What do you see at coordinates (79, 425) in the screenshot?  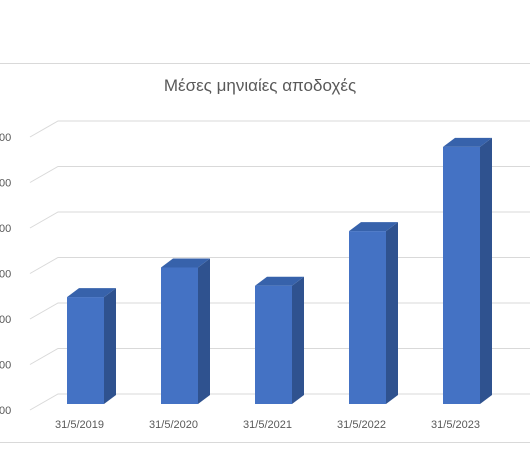 I see `x-tick-label: 31/5/2019` at bounding box center [79, 425].